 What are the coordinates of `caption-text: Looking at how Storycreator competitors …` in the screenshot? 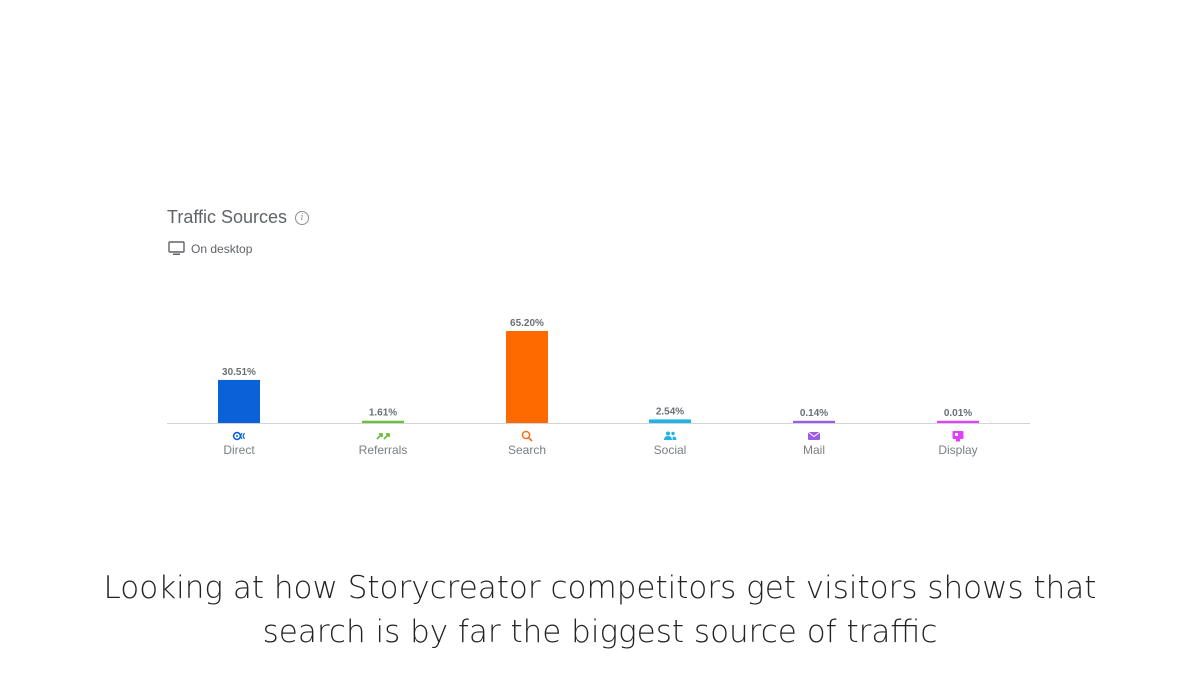 It's located at (600, 610).